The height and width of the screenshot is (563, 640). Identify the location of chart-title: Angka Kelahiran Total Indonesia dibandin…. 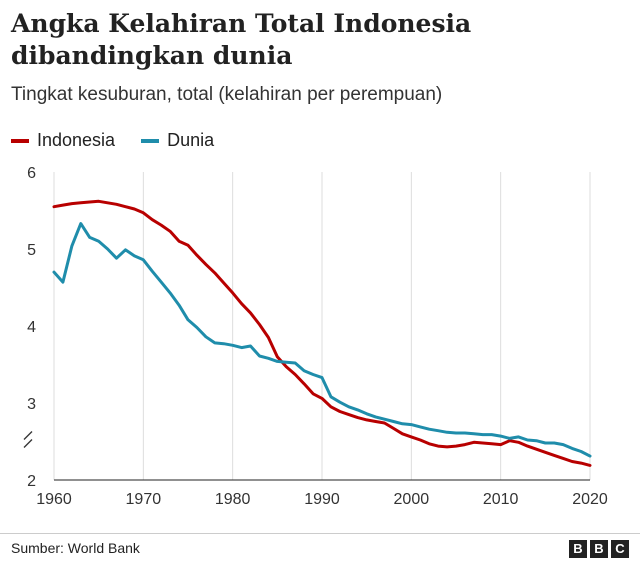
(241, 39).